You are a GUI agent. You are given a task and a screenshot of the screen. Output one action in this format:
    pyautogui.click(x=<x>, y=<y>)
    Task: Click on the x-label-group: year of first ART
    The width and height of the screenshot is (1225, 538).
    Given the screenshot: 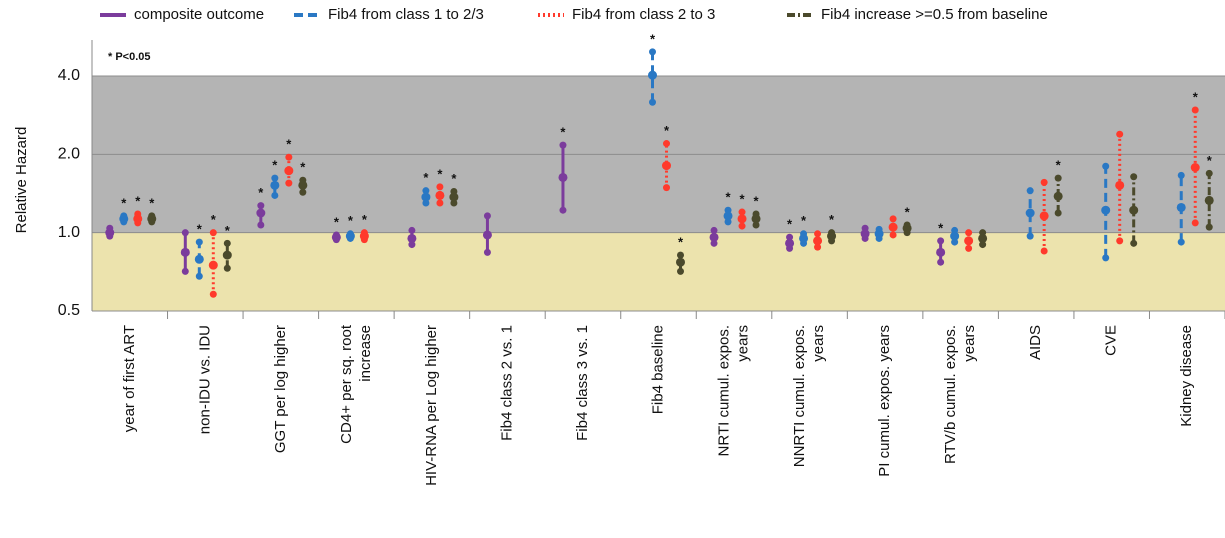 What is the action you would take?
    pyautogui.click(x=129, y=378)
    